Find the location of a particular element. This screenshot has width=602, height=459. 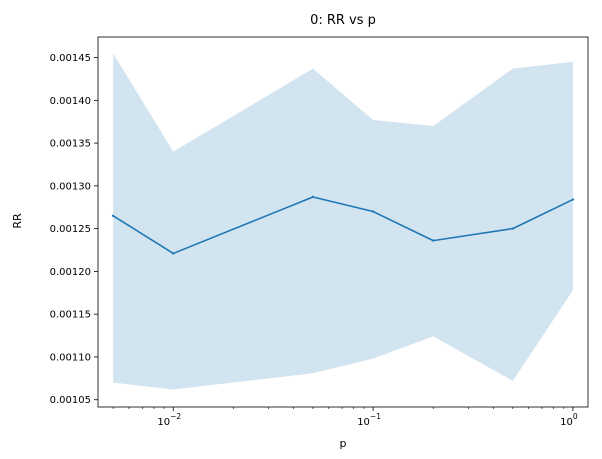

x-tick-label: 10⁻¹ is located at coordinates (369, 420).